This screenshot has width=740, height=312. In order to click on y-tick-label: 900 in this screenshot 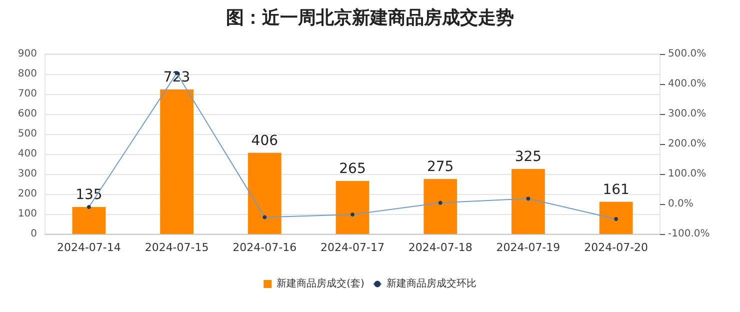, I will do `click(27, 54)`.